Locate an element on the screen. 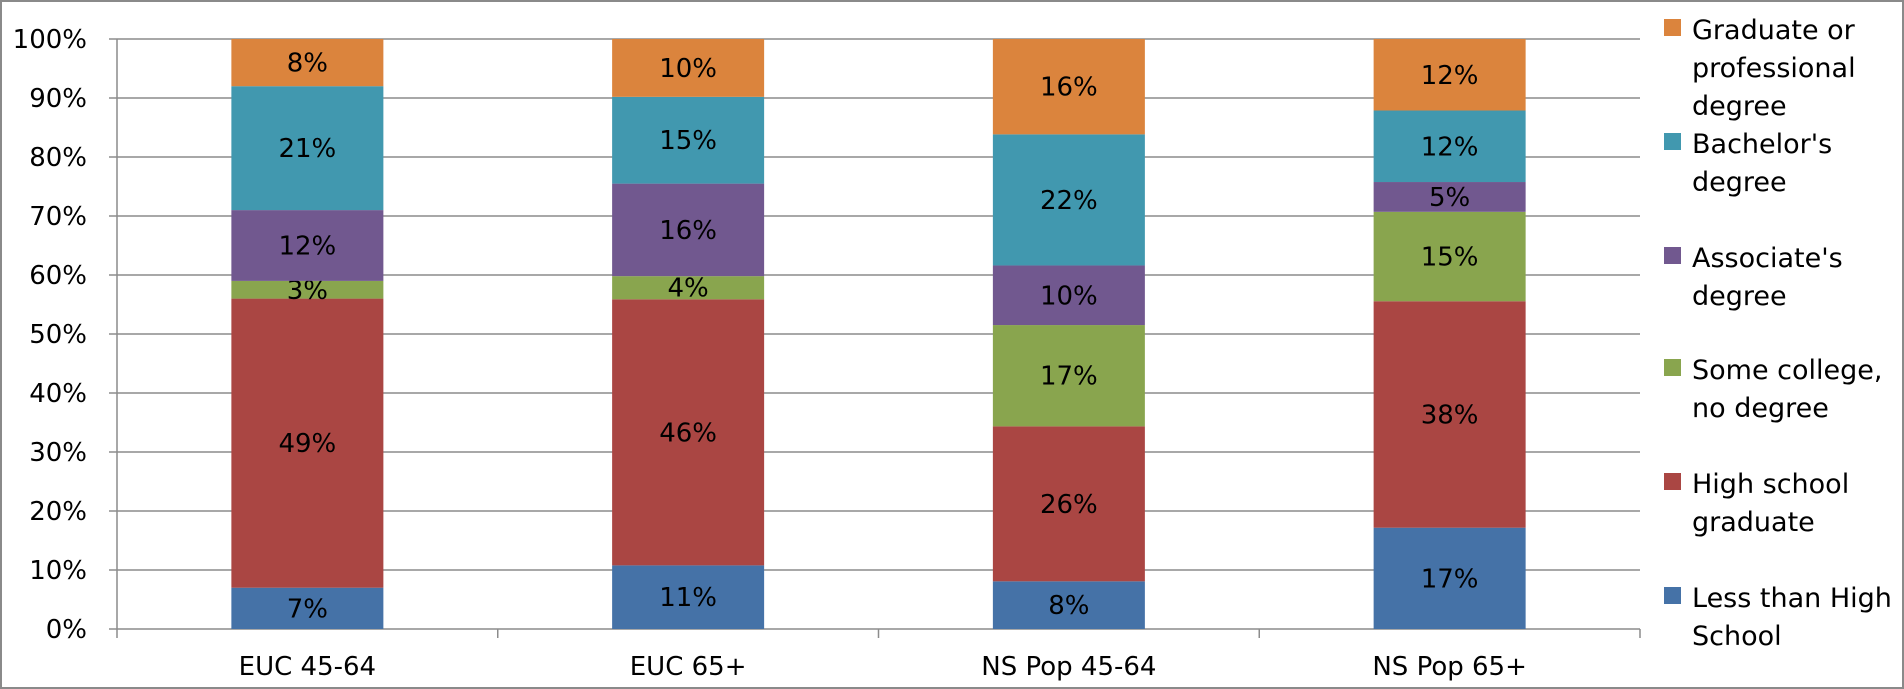 The width and height of the screenshot is (1904, 689). data-label: 49% is located at coordinates (307, 444).